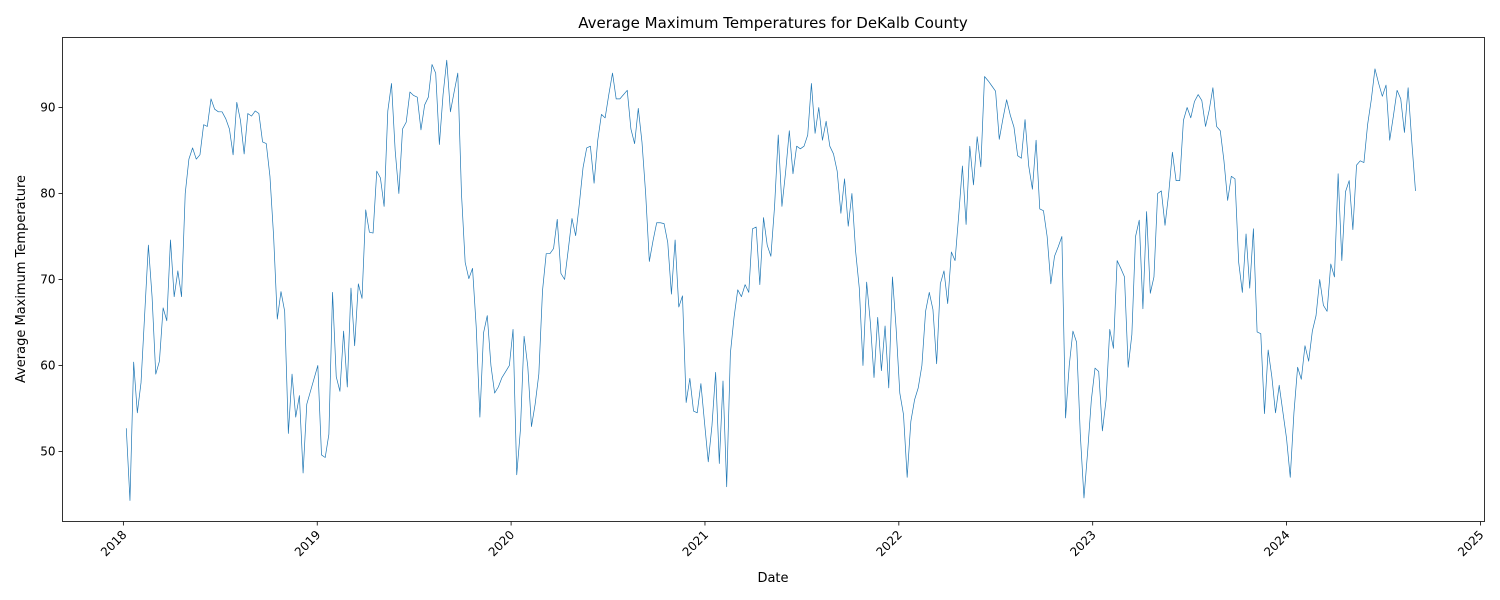 This screenshot has width=1500, height=600. Describe the element at coordinates (307, 543) in the screenshot. I see `x-tick-label: 2019` at that location.